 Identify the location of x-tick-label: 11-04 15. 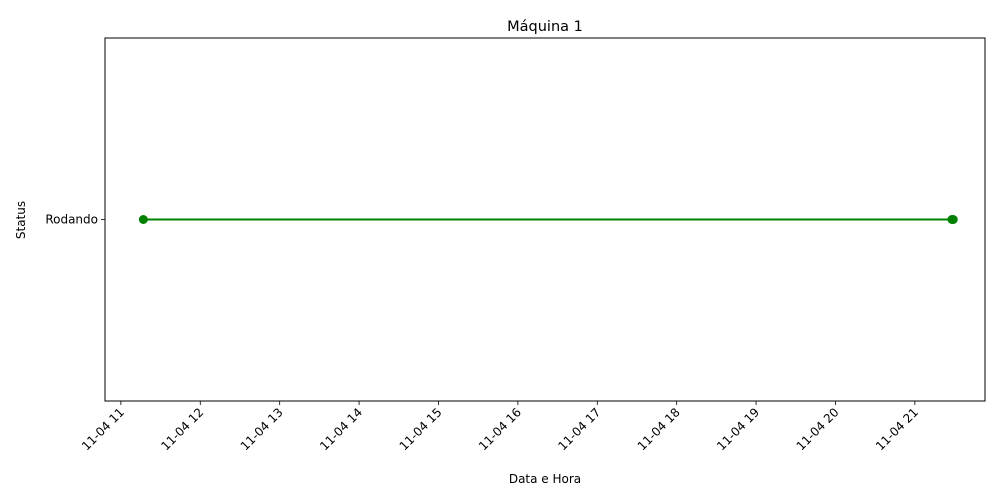
(421, 429).